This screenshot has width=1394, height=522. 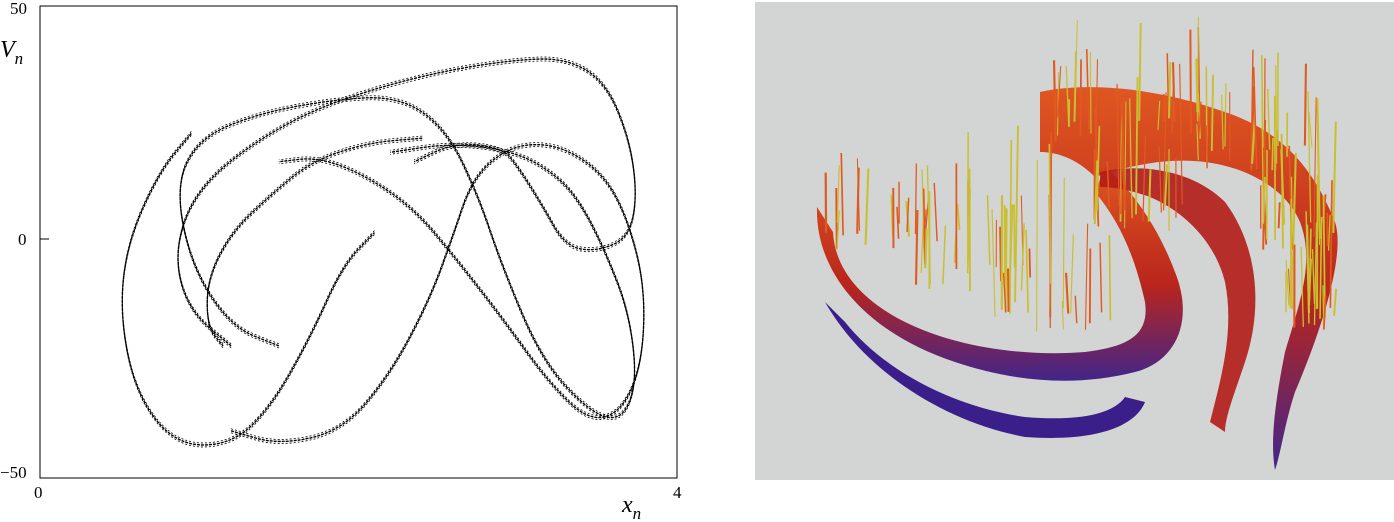 I want to click on y-axis-label: Vn, so click(x=11, y=52).